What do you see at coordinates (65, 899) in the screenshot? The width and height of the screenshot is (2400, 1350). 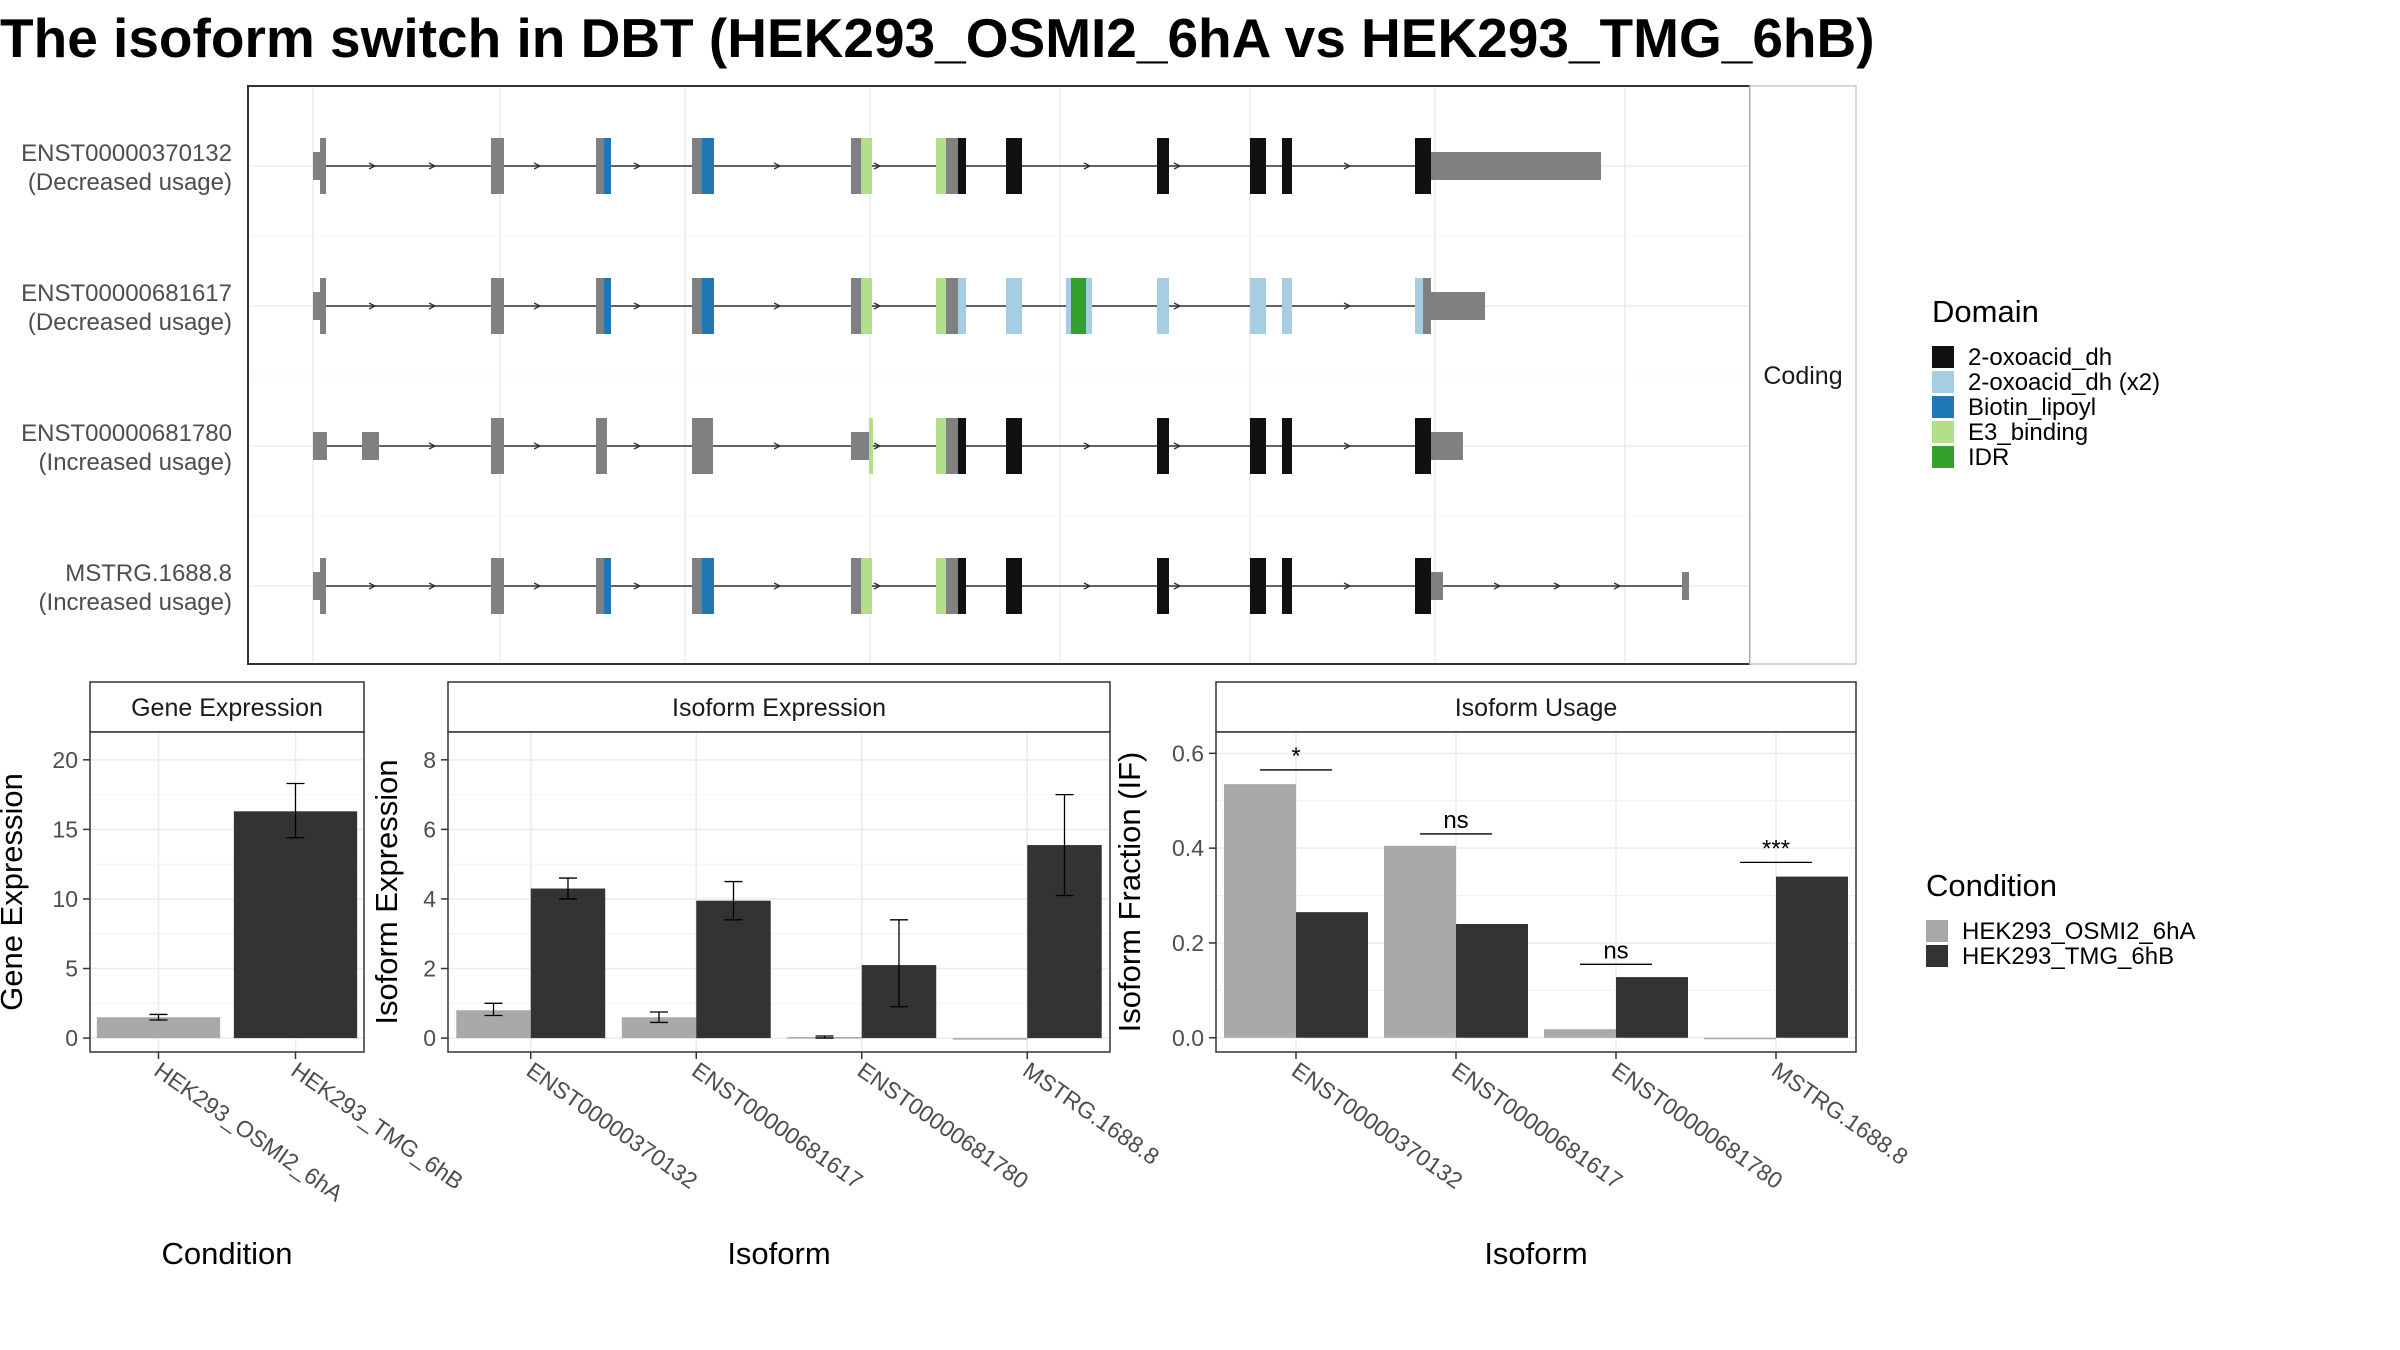 I see `y-tick-label: 10` at bounding box center [65, 899].